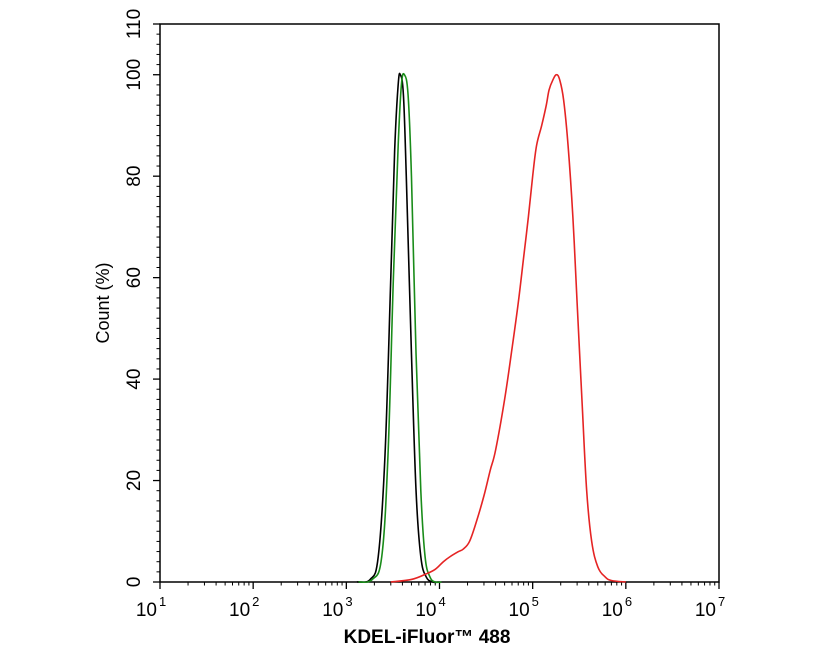 Image resolution: width=824 pixels, height=659 pixels. I want to click on y-tick-label: 110, so click(134, 24).